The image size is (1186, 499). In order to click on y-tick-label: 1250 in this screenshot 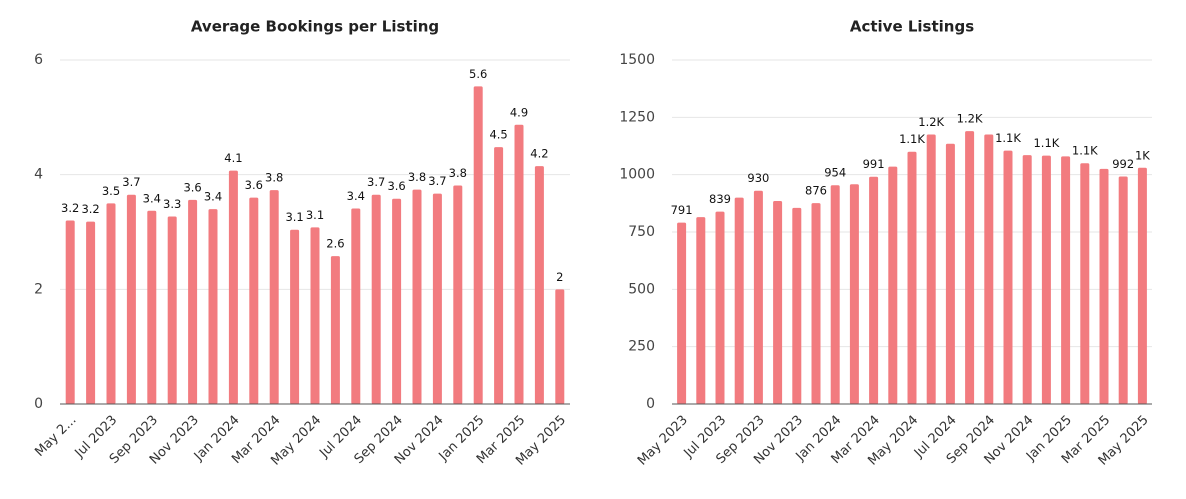, I will do `click(637, 117)`.